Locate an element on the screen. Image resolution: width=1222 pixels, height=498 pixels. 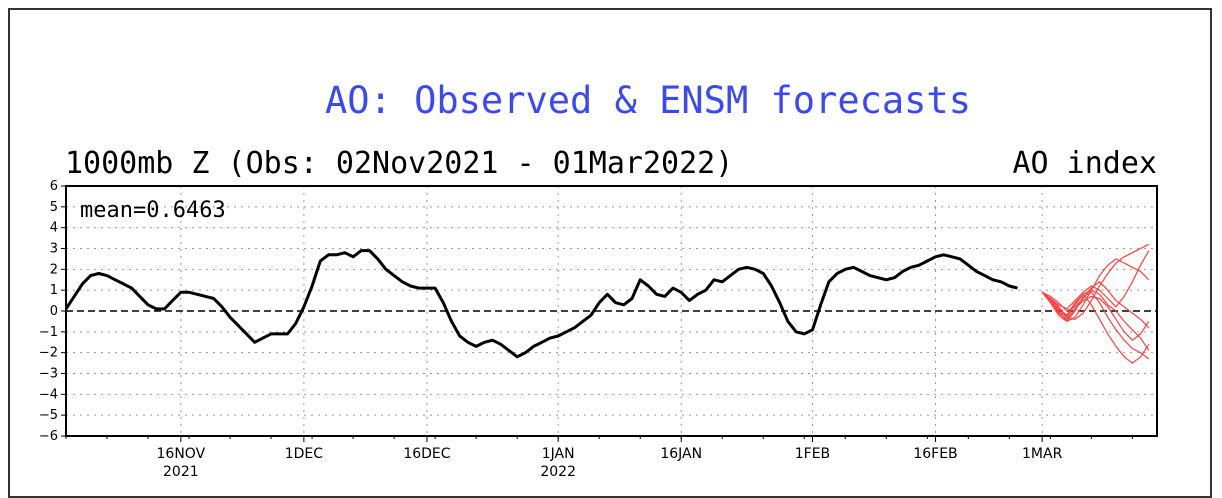
y-tick-label: 6 is located at coordinates (54, 186).